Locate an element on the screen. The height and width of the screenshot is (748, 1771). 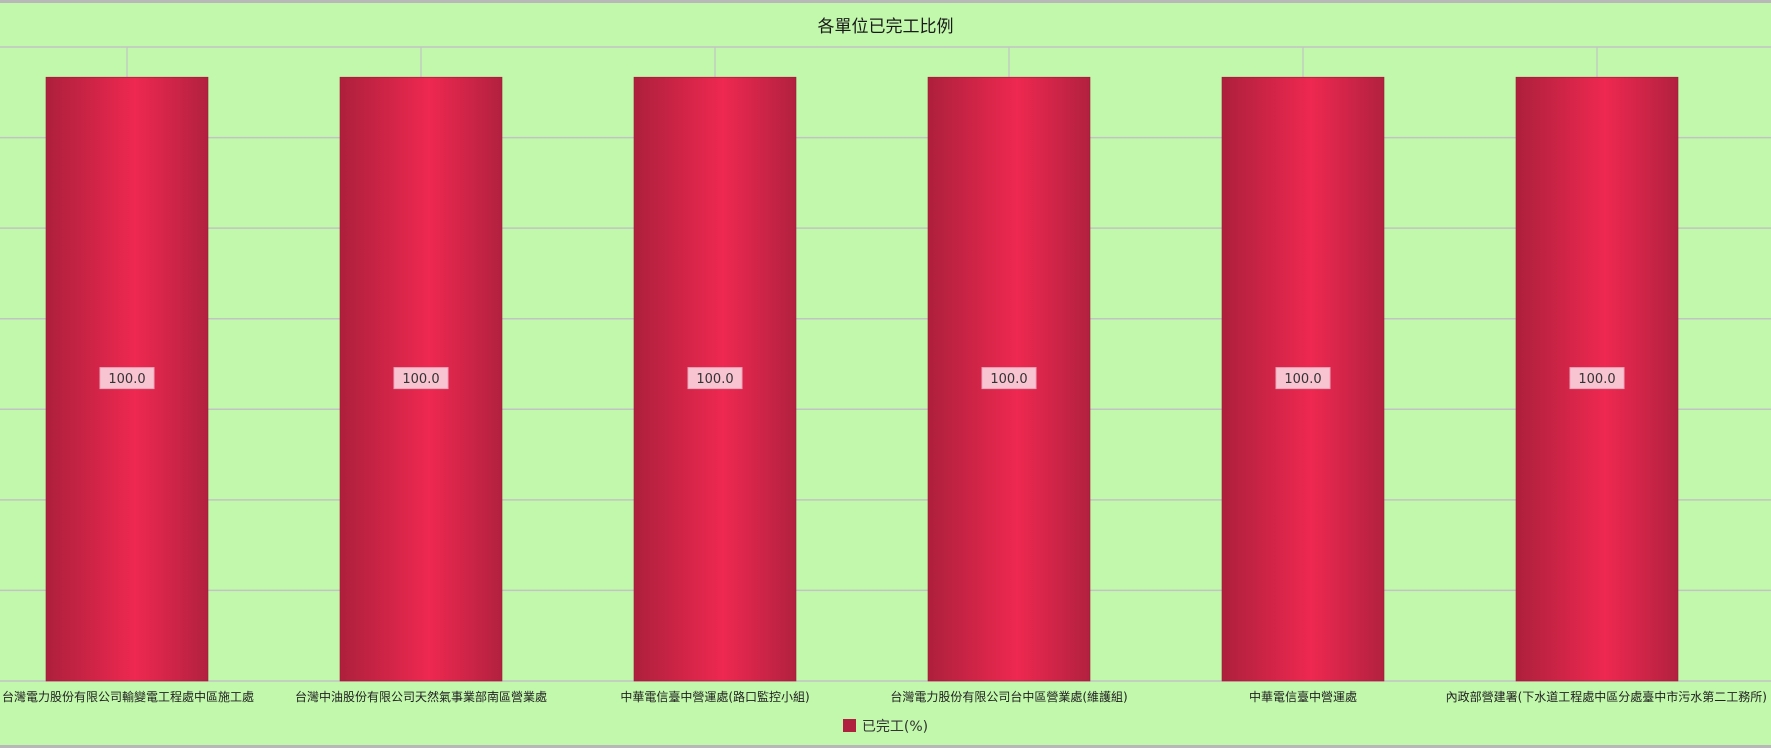
category-label: 台灣電力股份有限公司台中區營業處(維護組) is located at coordinates (1008, 696).